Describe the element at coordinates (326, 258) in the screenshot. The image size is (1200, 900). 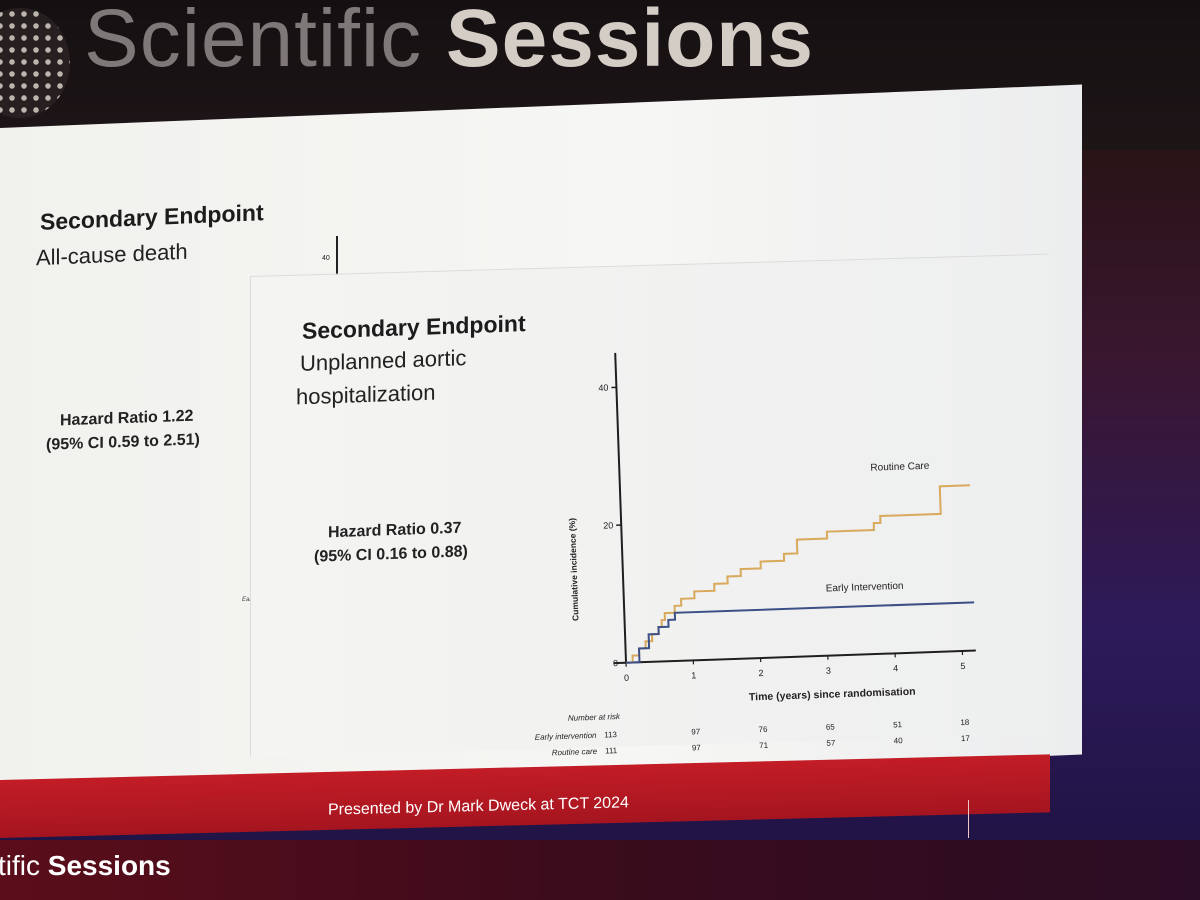
I see `background-y-tick: 40` at that location.